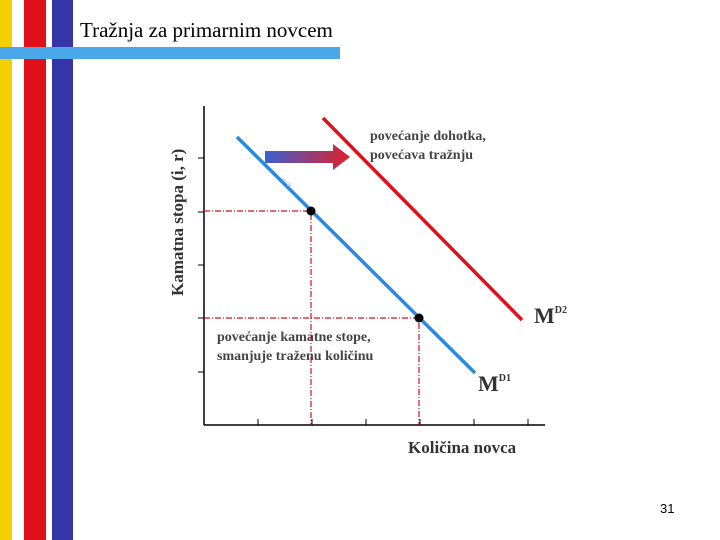 Image resolution: width=720 pixels, height=540 pixels. I want to click on curve-md1, so click(356, 255).